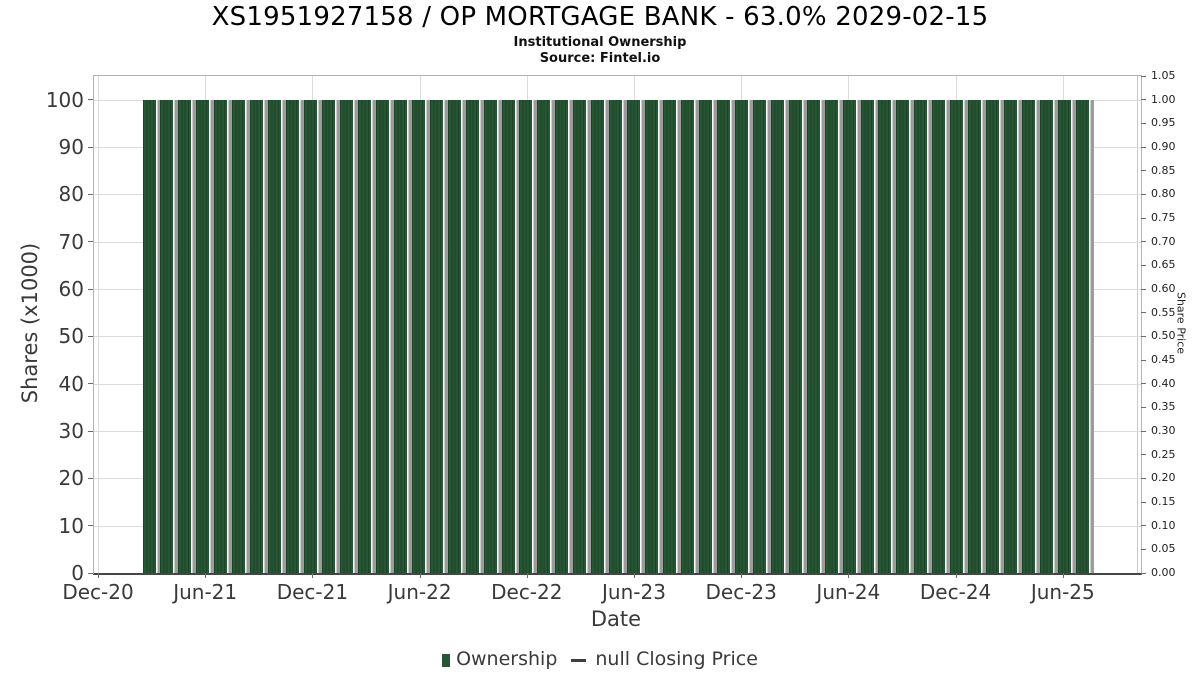 This screenshot has height=675, width=1200. Describe the element at coordinates (848, 592) in the screenshot. I see `x-tick-label: Jun-24` at that location.